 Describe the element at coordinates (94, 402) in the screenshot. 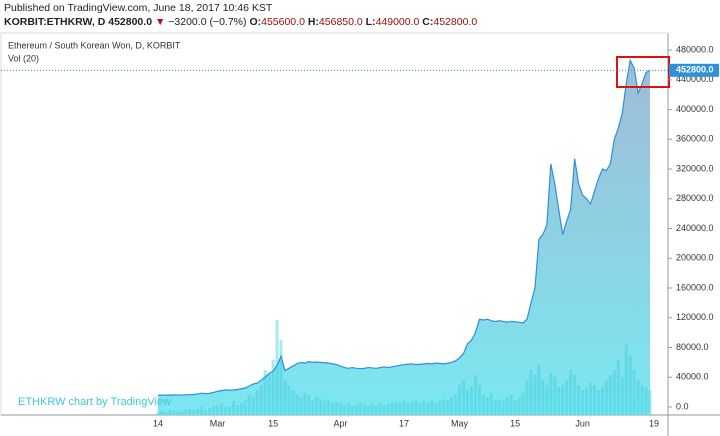

I see `watermark: ETHKRW chart by TradingView` at that location.